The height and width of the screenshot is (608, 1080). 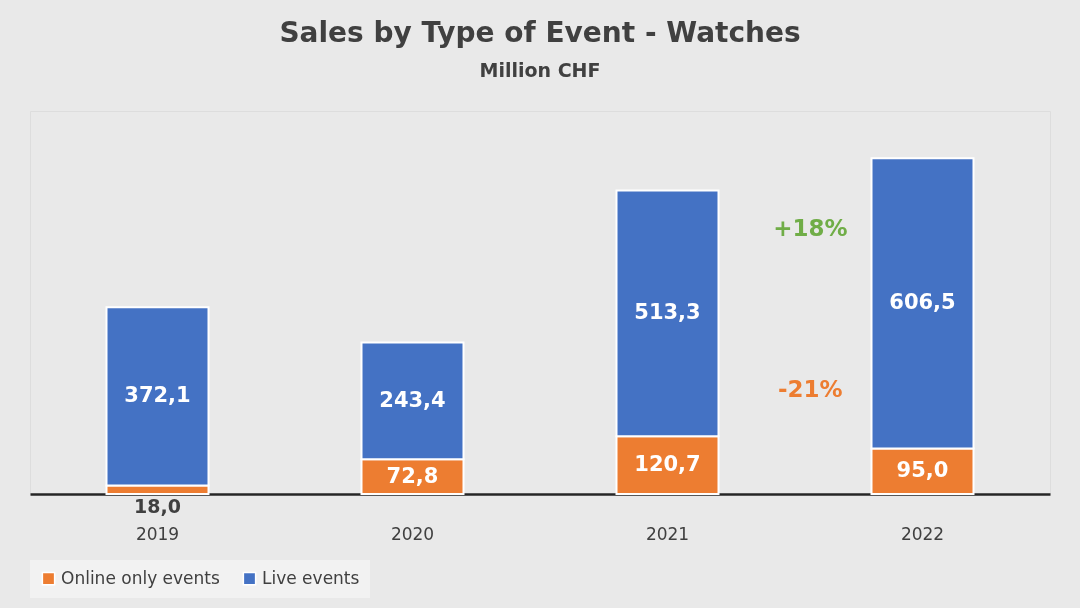 What do you see at coordinates (922, 533) in the screenshot?
I see `x-tick-label: 2022` at bounding box center [922, 533].